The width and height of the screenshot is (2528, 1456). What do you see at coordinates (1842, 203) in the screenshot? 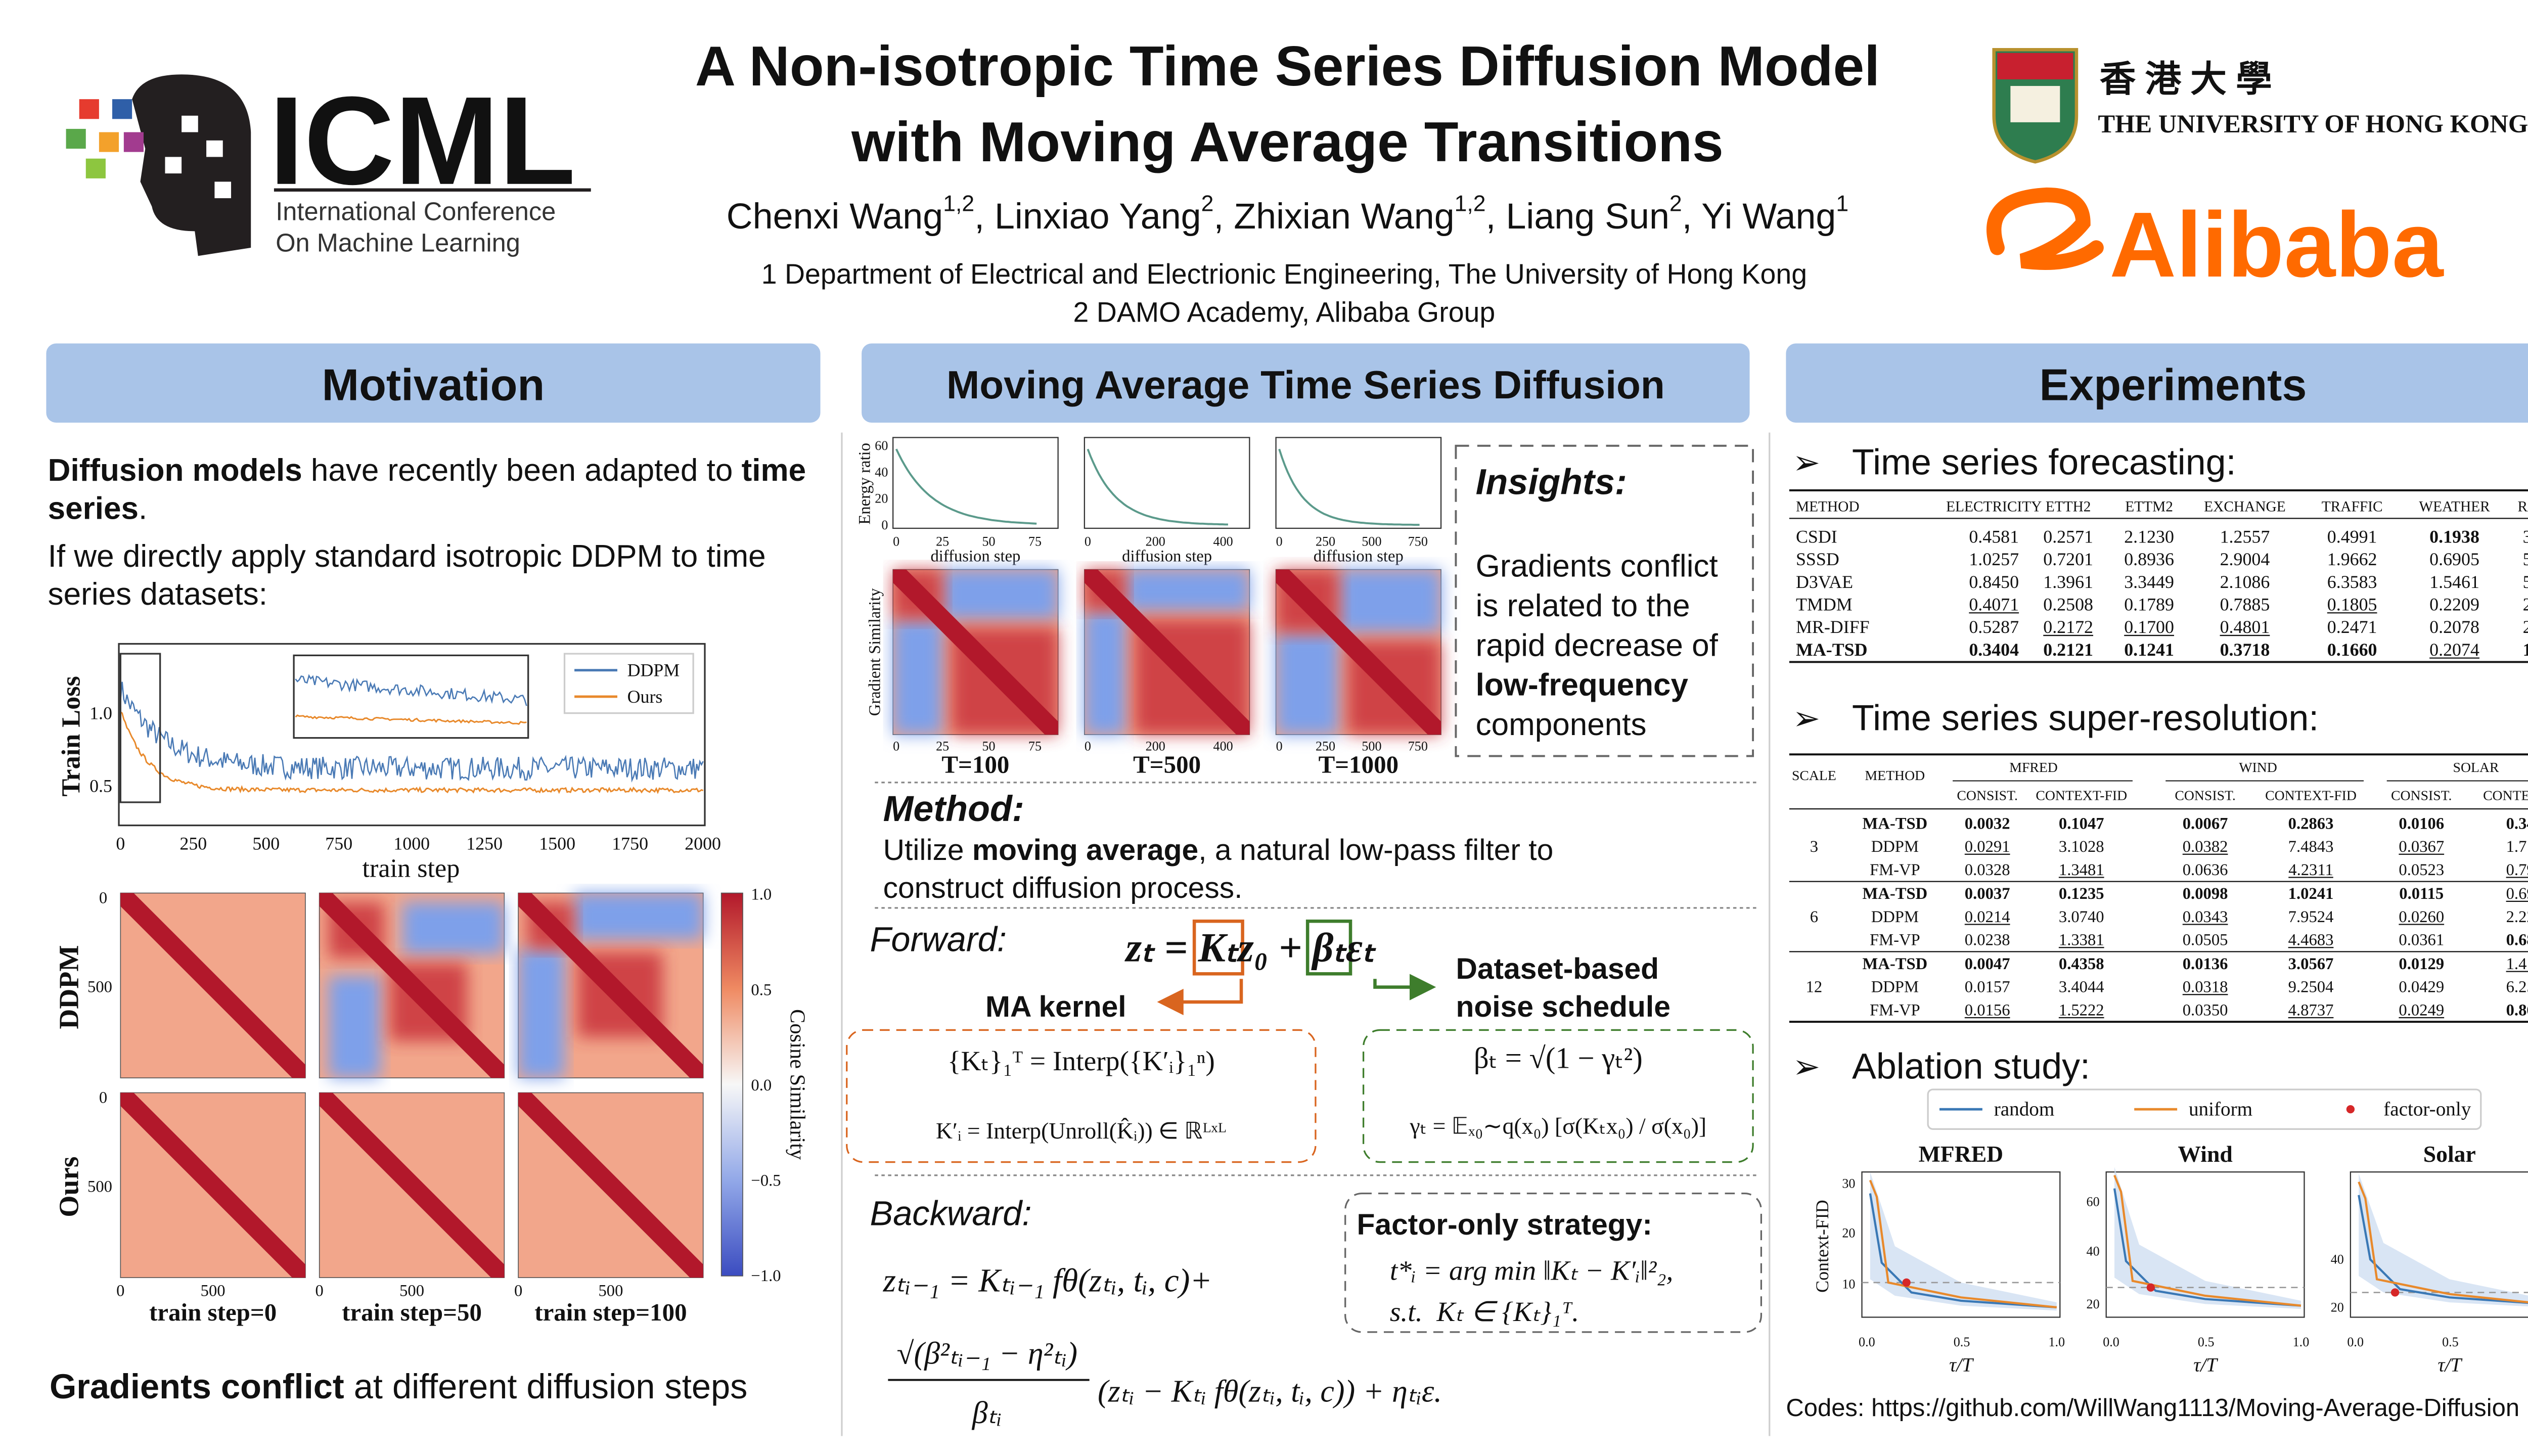
I see `authors: 1` at bounding box center [1842, 203].